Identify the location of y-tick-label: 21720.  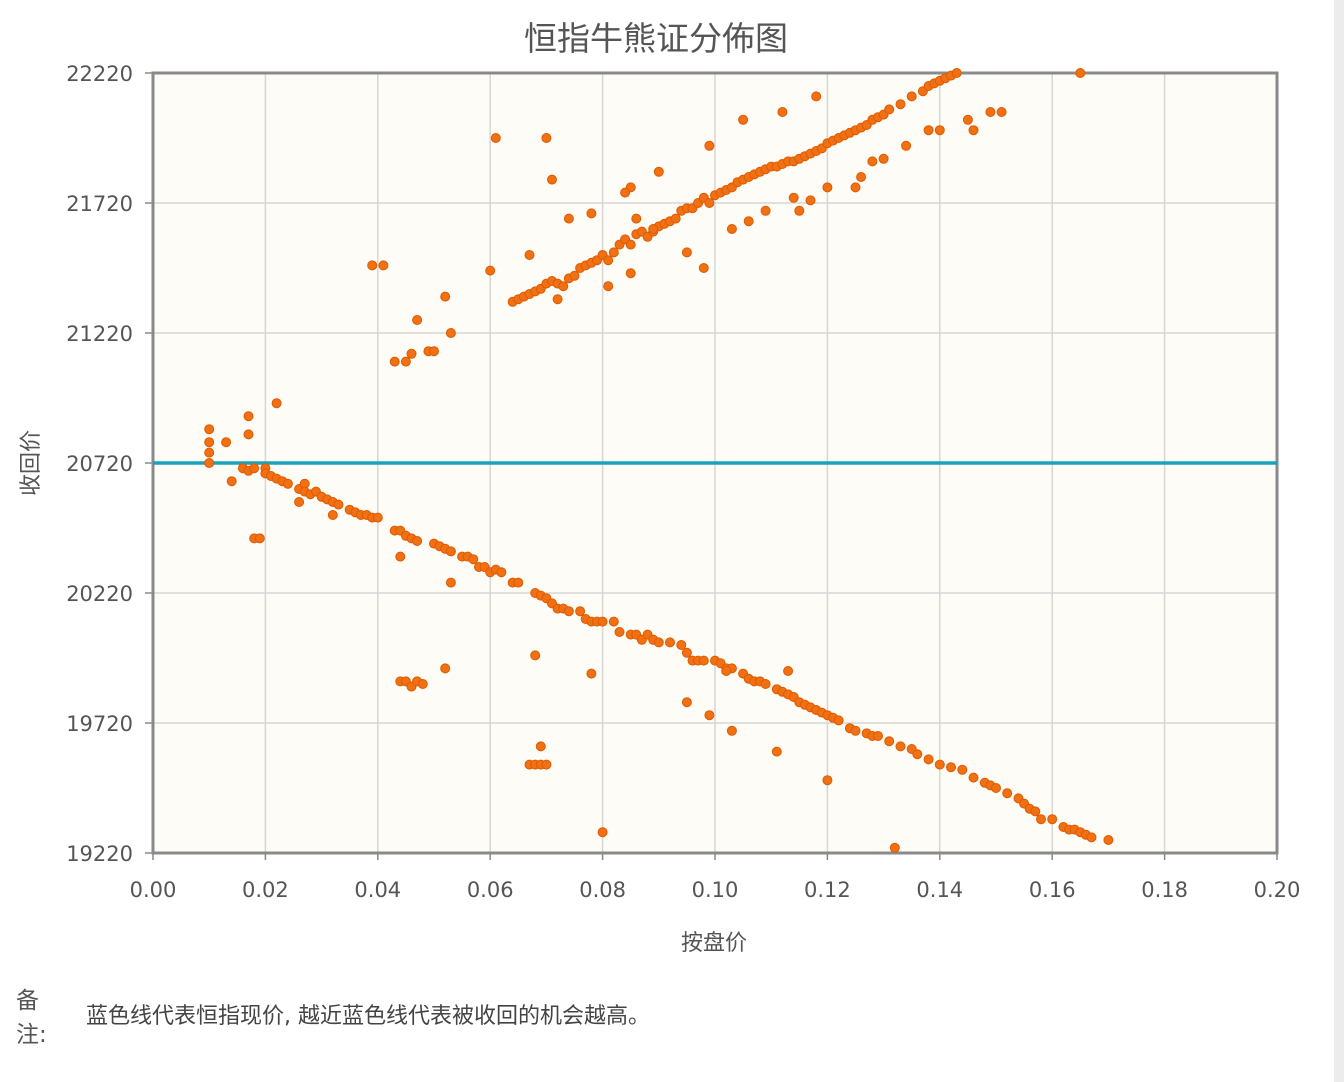
(99, 204).